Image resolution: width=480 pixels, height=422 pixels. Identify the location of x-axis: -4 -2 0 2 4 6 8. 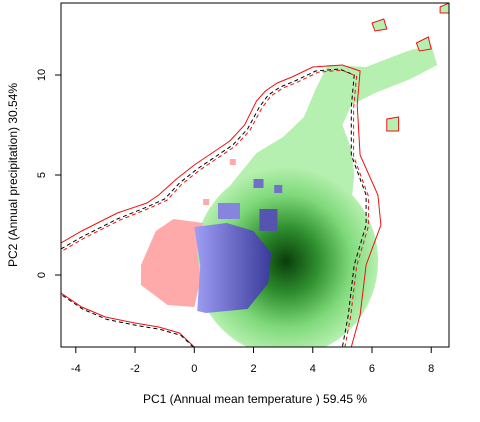
(252, 360).